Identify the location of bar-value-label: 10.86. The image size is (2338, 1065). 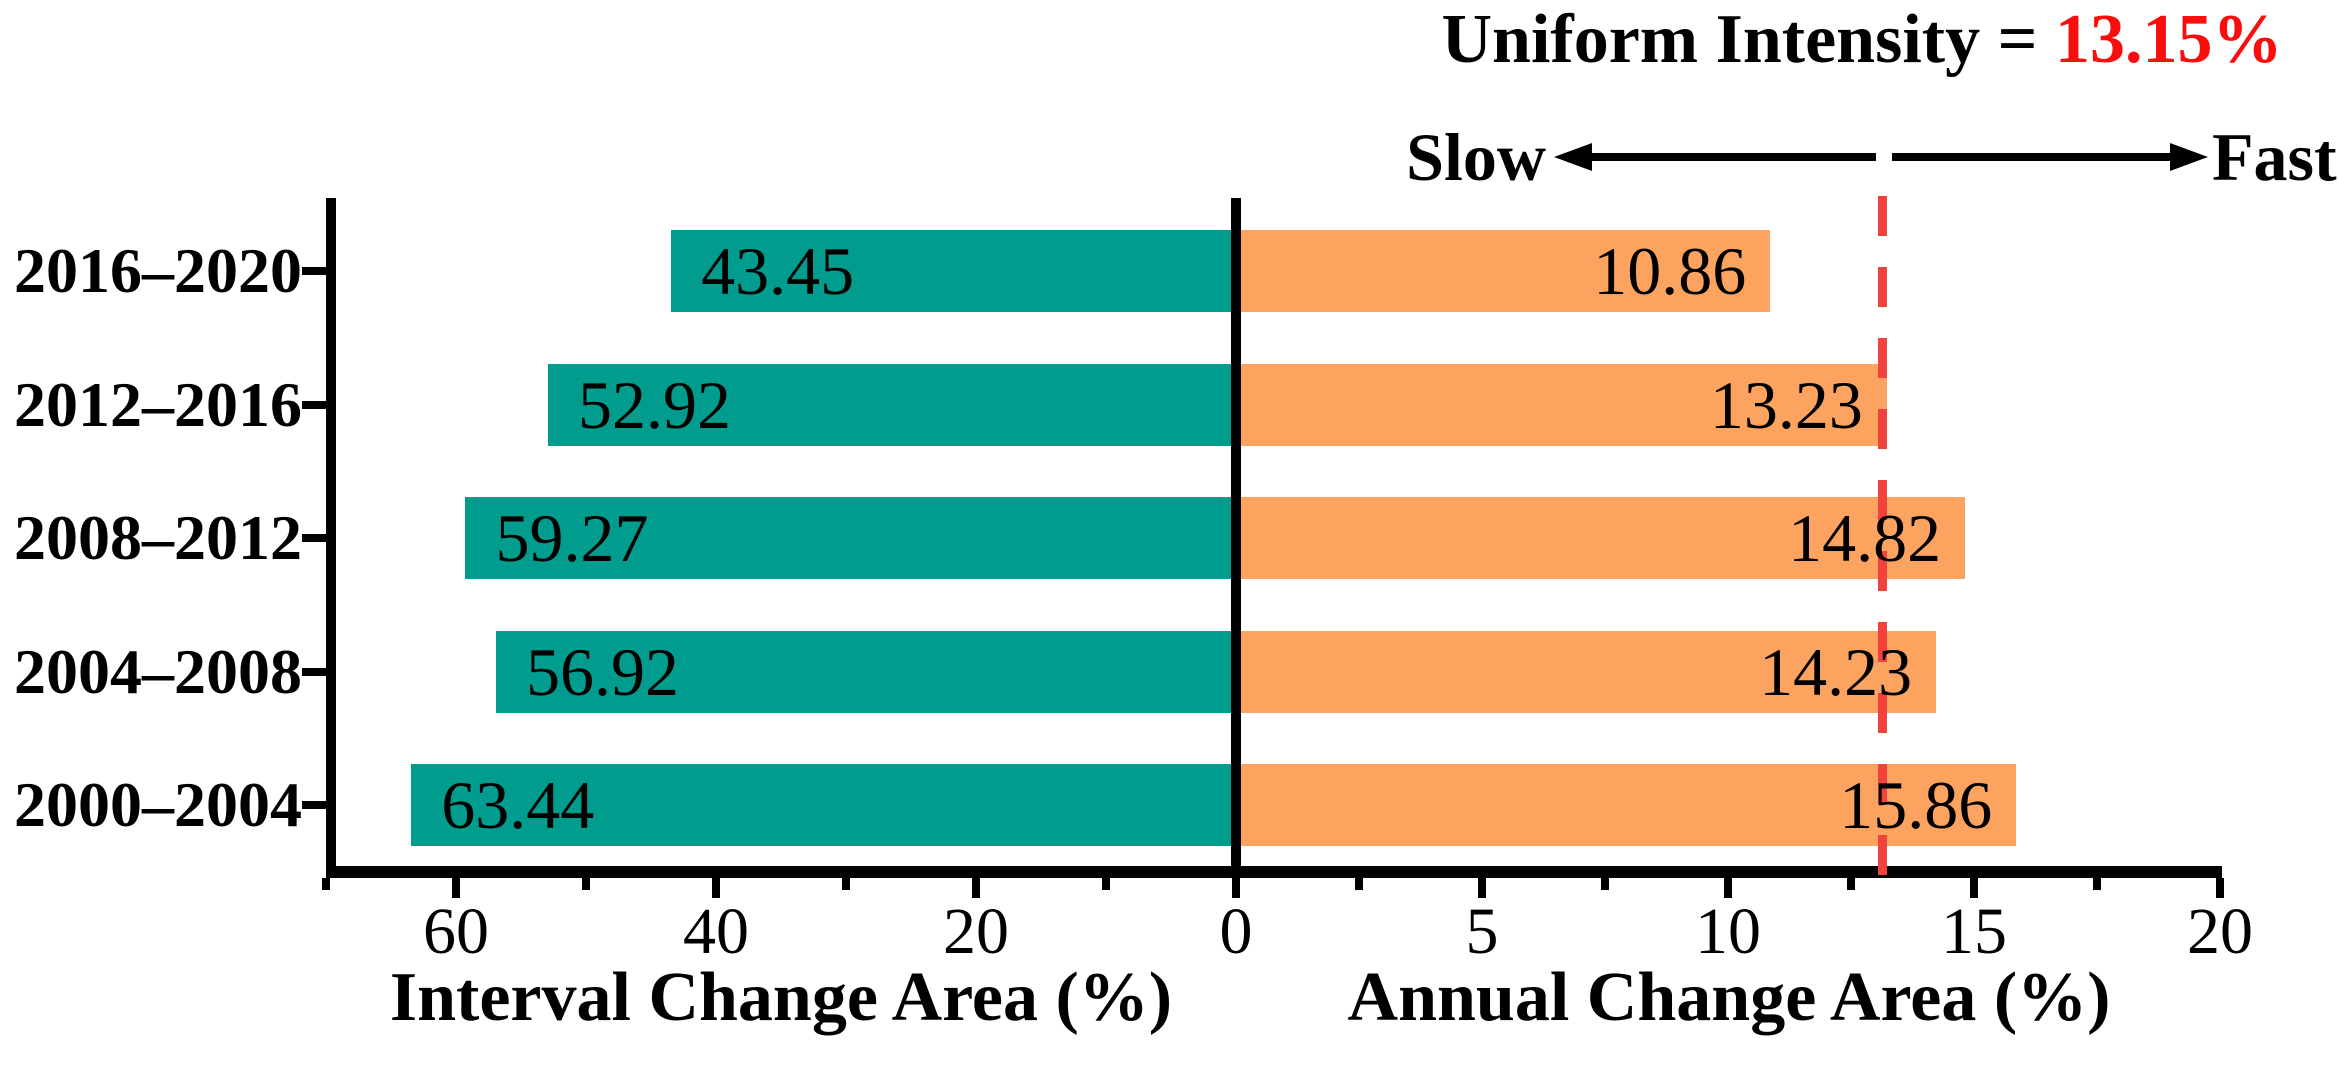
(1670, 271).